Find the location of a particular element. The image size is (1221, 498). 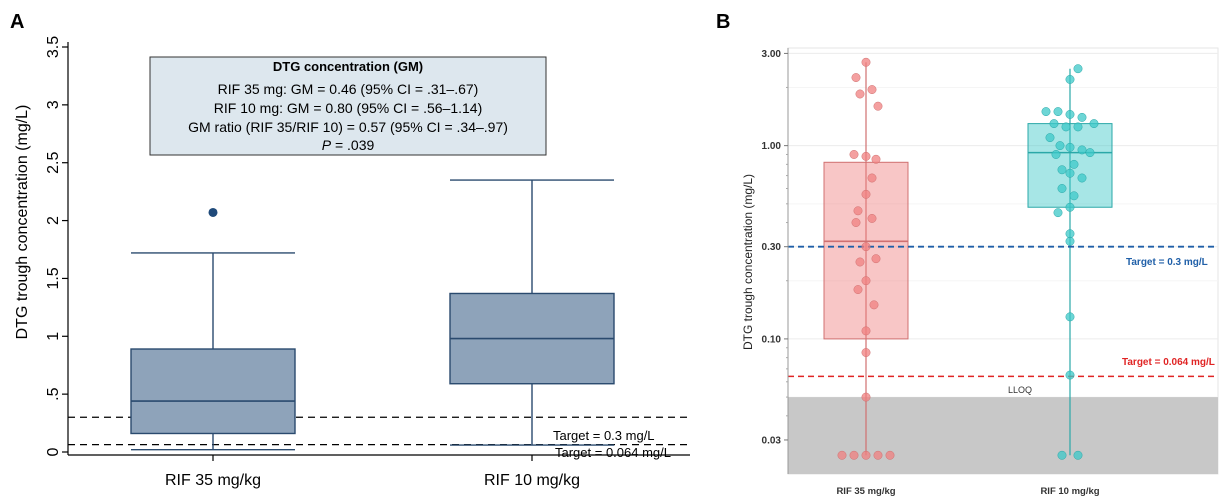

y-tick-label: 3.00 is located at coordinates (772, 54).